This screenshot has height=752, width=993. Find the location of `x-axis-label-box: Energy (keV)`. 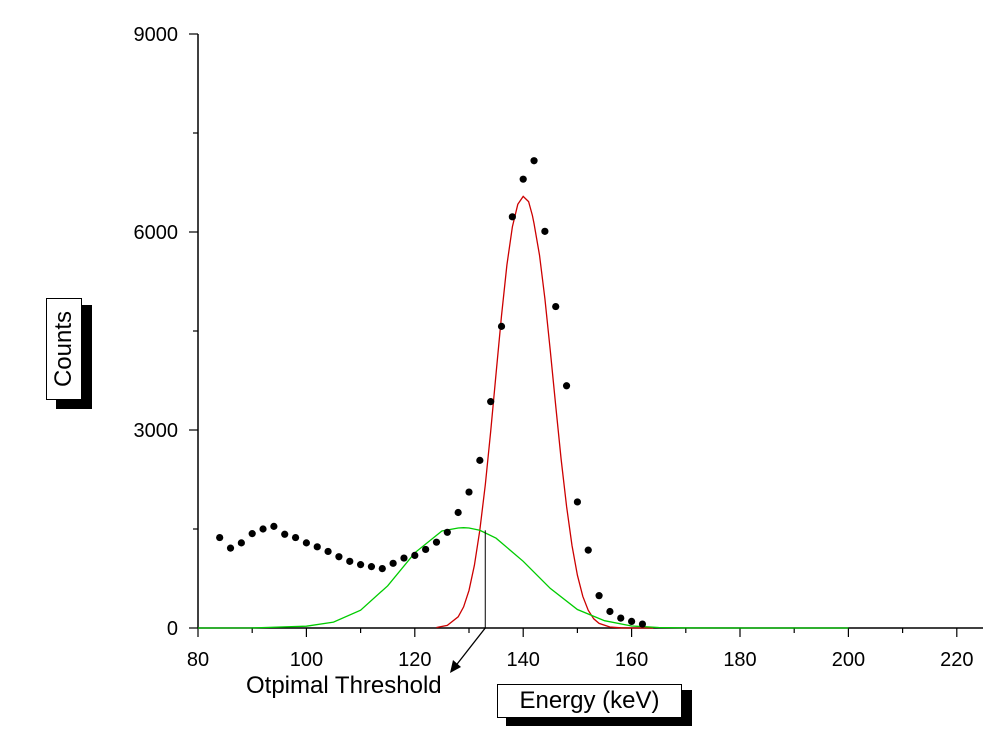

x-axis-label-box: Energy (keV) is located at coordinates (589, 701).